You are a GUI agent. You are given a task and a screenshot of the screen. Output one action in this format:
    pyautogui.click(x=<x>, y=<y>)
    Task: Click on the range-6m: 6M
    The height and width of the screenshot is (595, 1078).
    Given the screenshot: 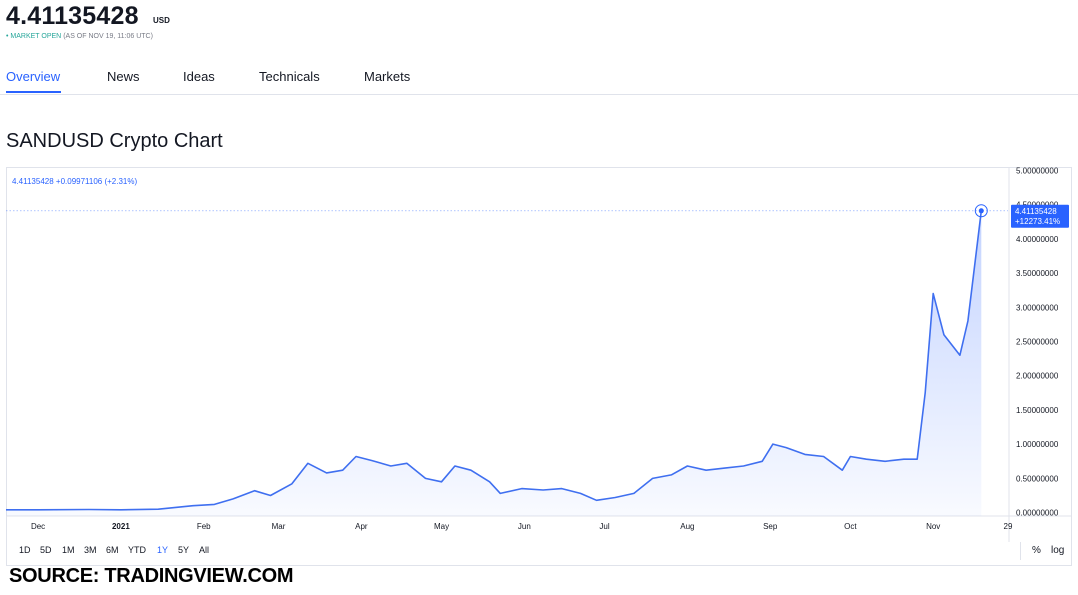 What is the action you would take?
    pyautogui.click(x=112, y=550)
    